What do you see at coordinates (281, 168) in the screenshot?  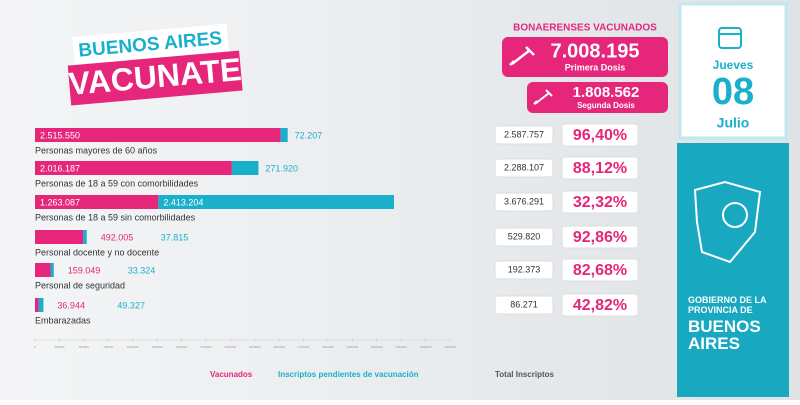 I see `value-label: 271.920` at bounding box center [281, 168].